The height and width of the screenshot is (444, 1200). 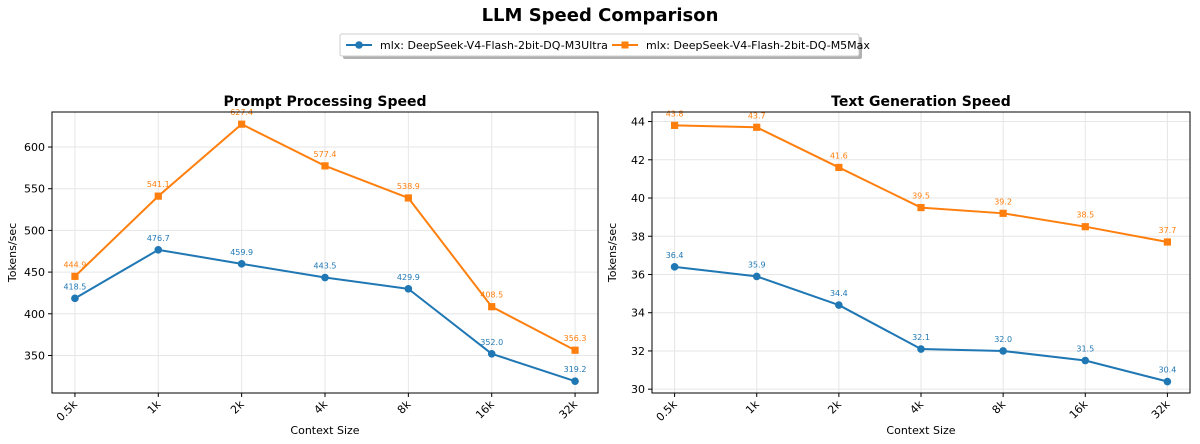 I want to click on data-label: 577.4, so click(x=325, y=154).